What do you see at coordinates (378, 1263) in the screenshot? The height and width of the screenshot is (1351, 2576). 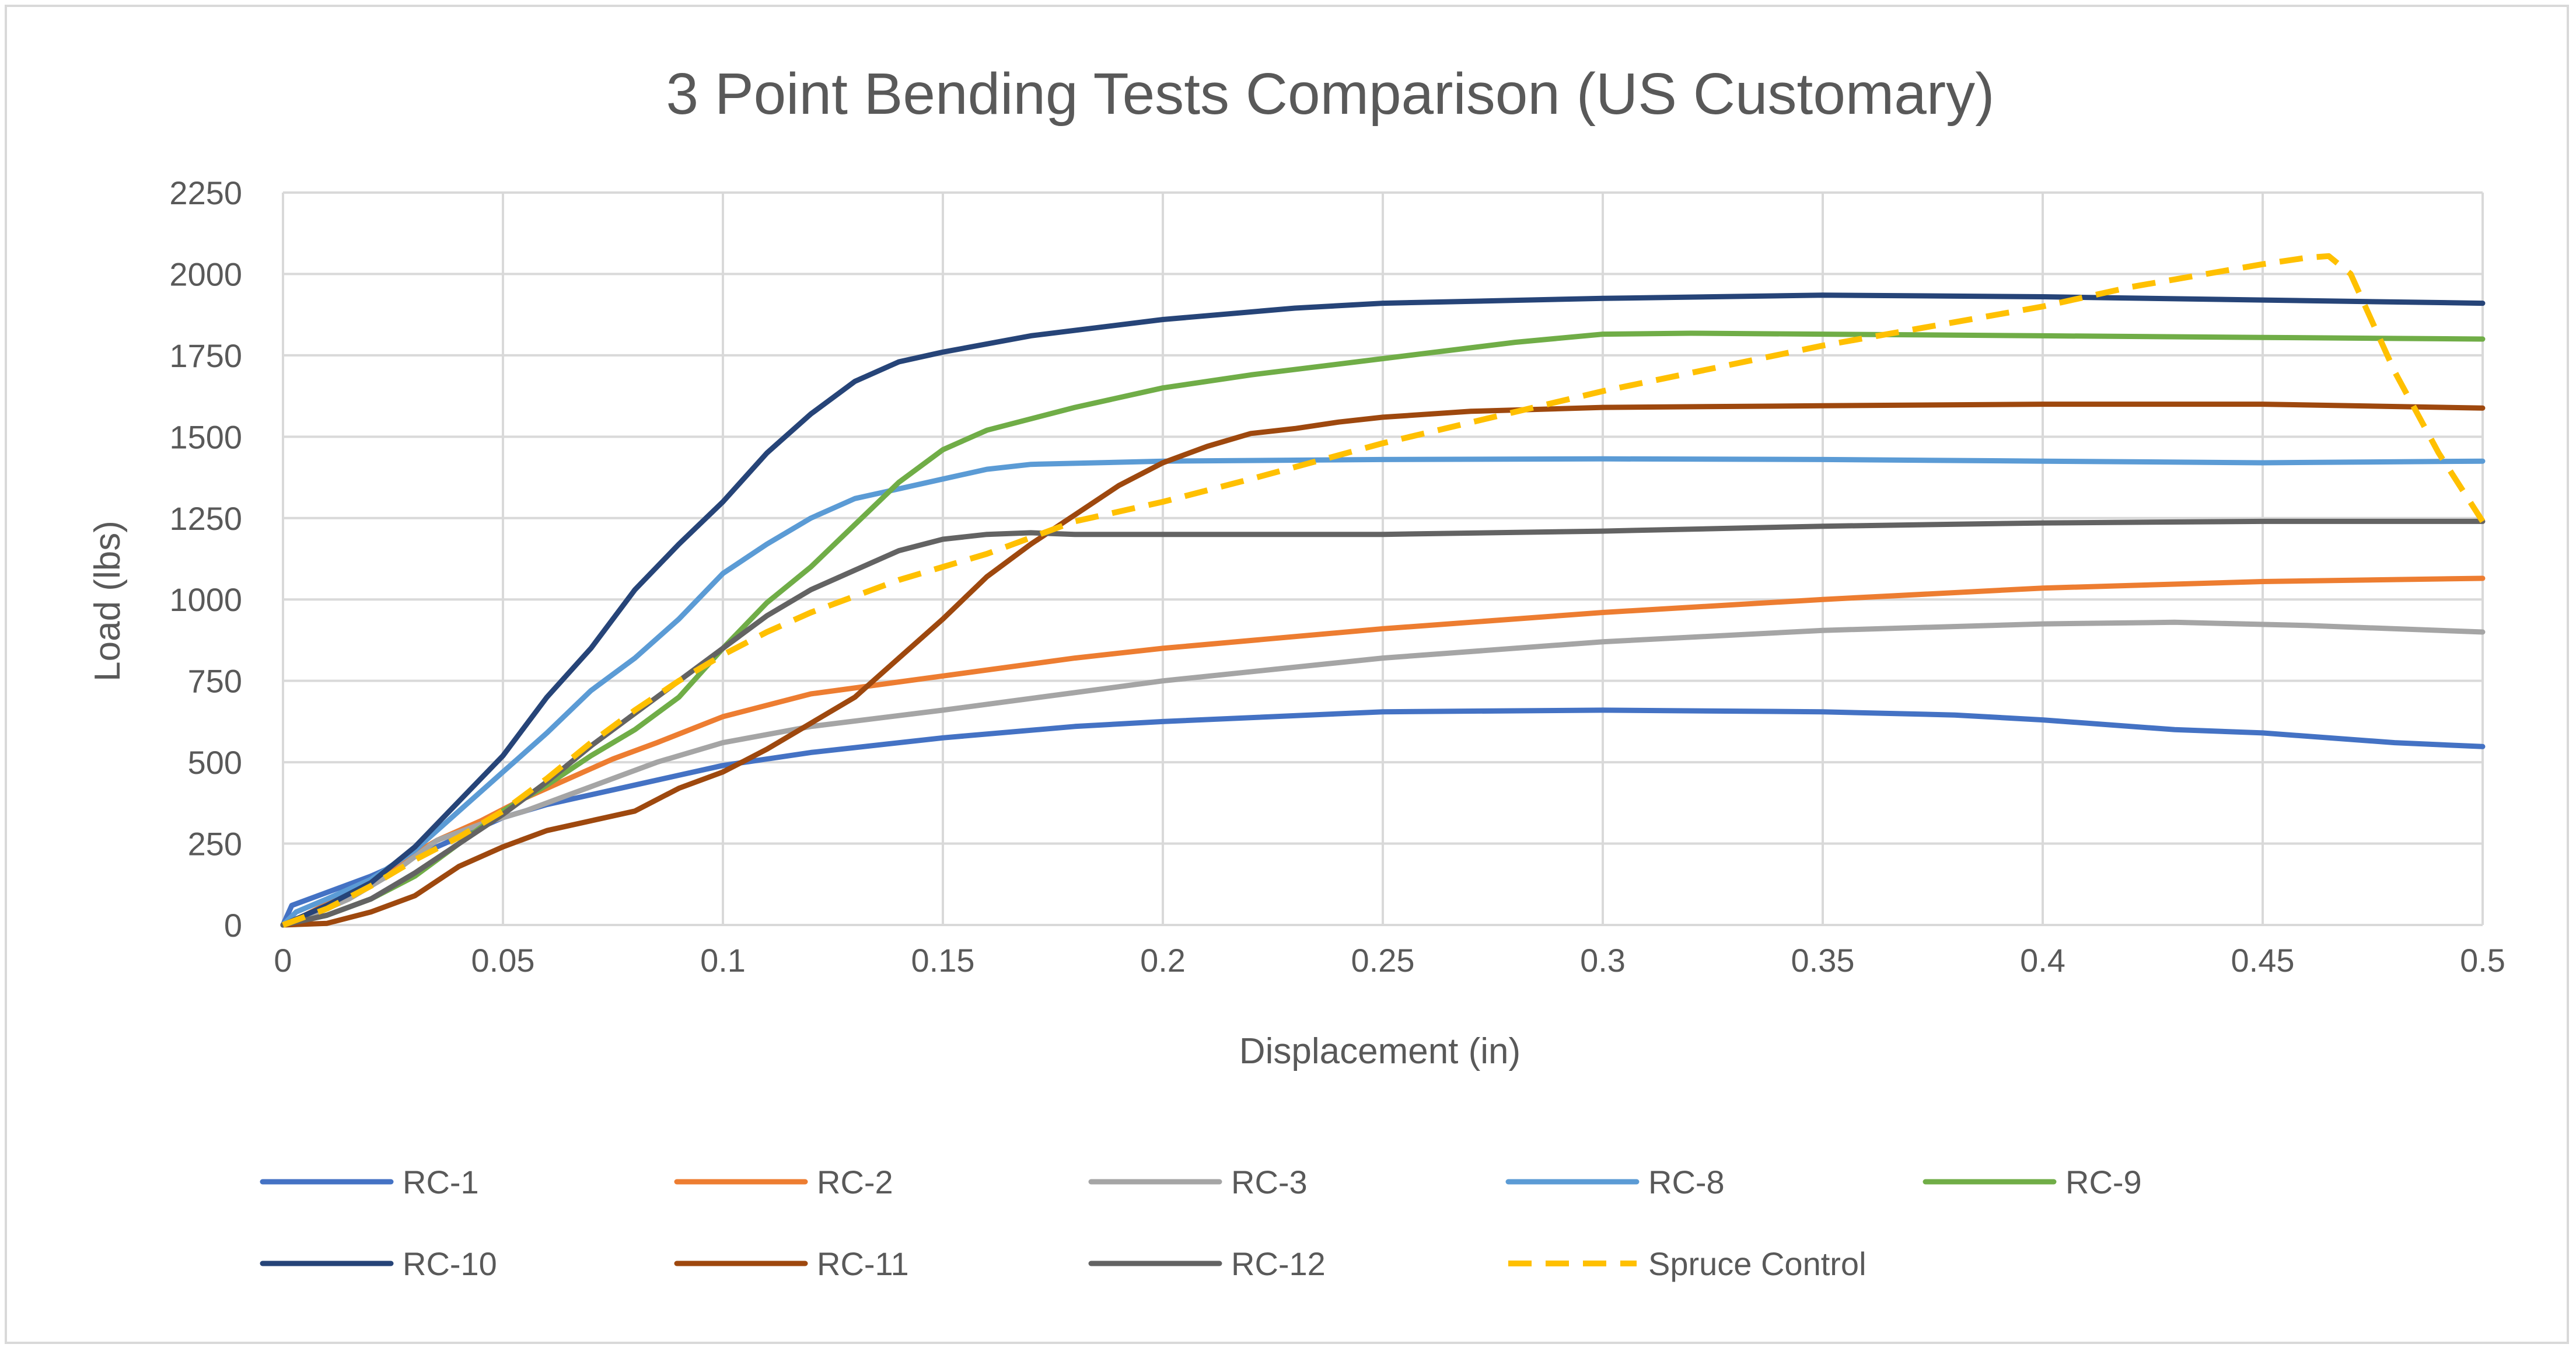 I see `legend-item-rc-10: RC-10` at bounding box center [378, 1263].